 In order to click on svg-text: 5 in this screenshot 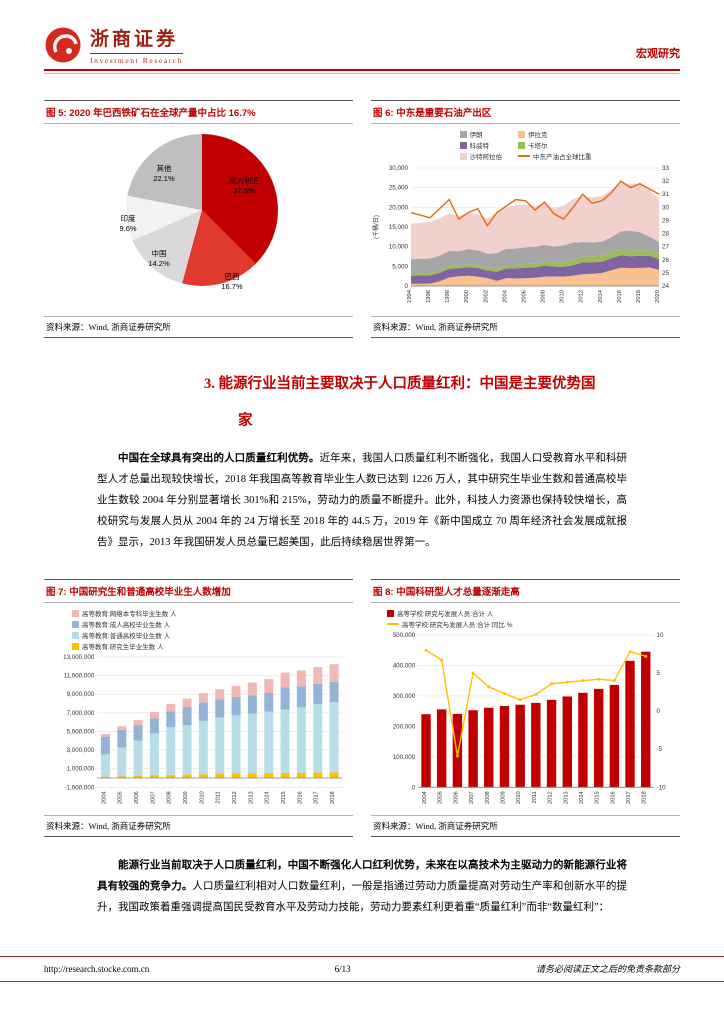, I will do `click(659, 673)`.